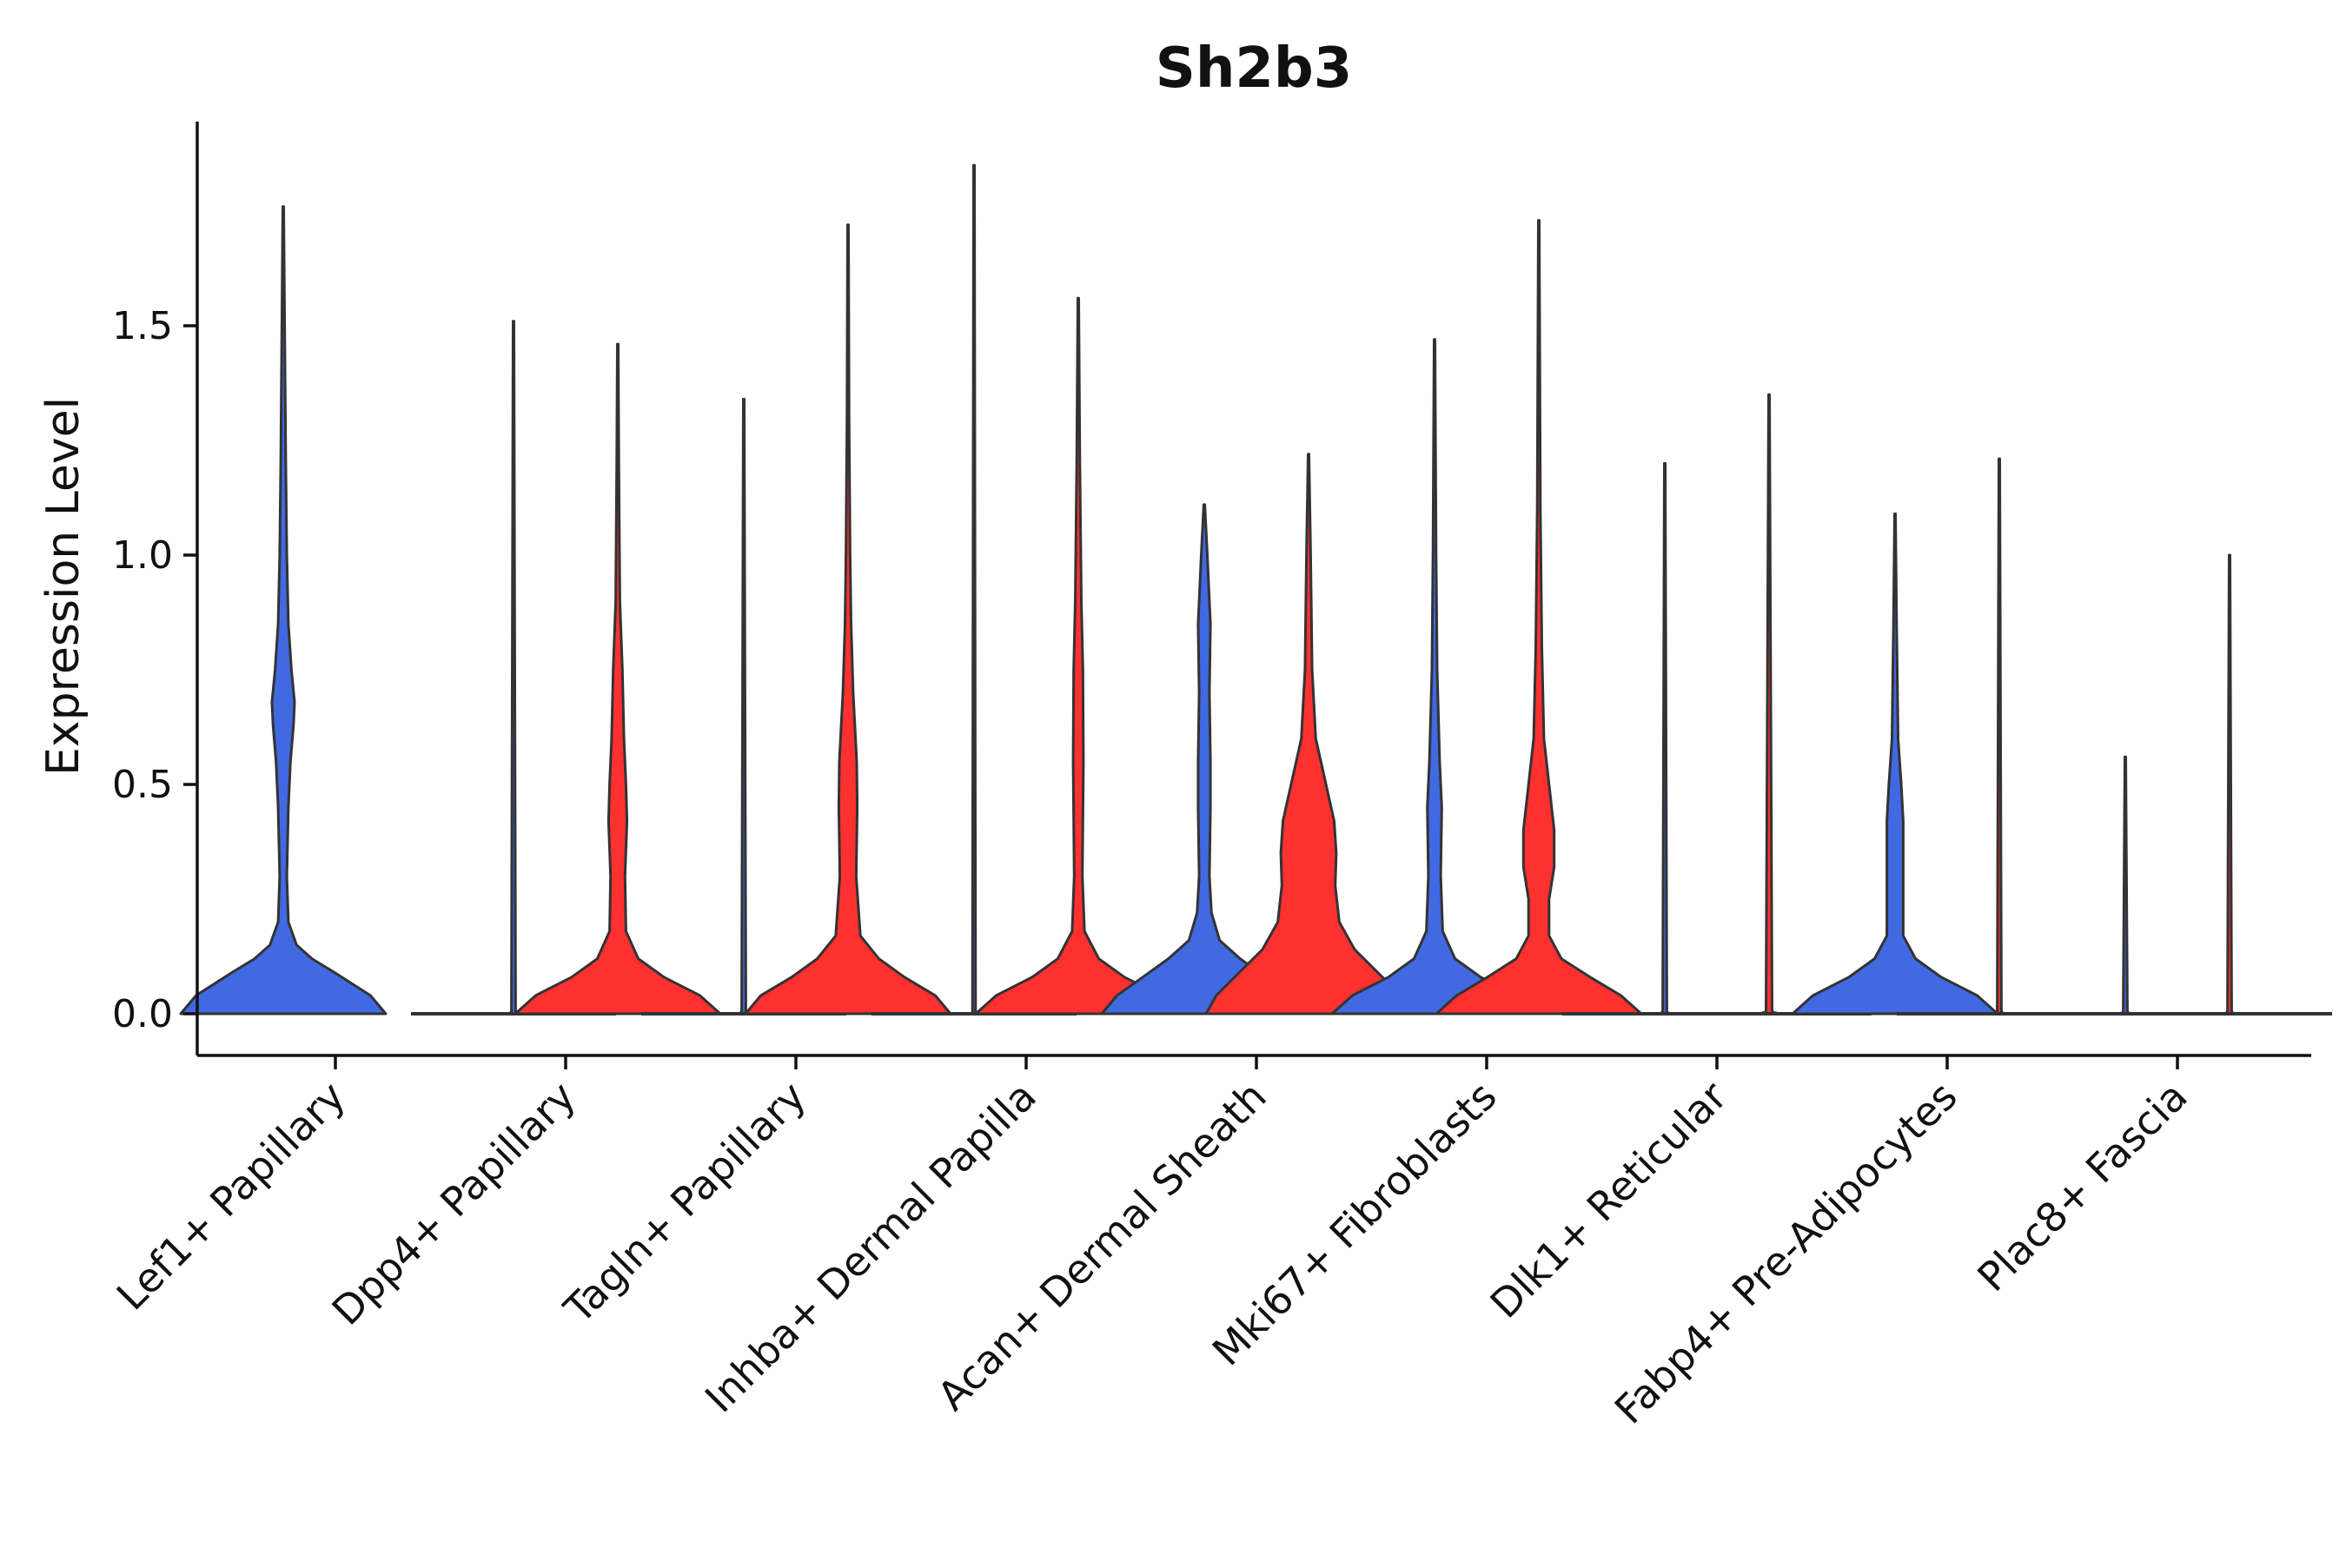 The image size is (2346, 1568). What do you see at coordinates (1895, 764) in the screenshot?
I see `violin-fabp4-pre-adipocytes-a` at bounding box center [1895, 764].